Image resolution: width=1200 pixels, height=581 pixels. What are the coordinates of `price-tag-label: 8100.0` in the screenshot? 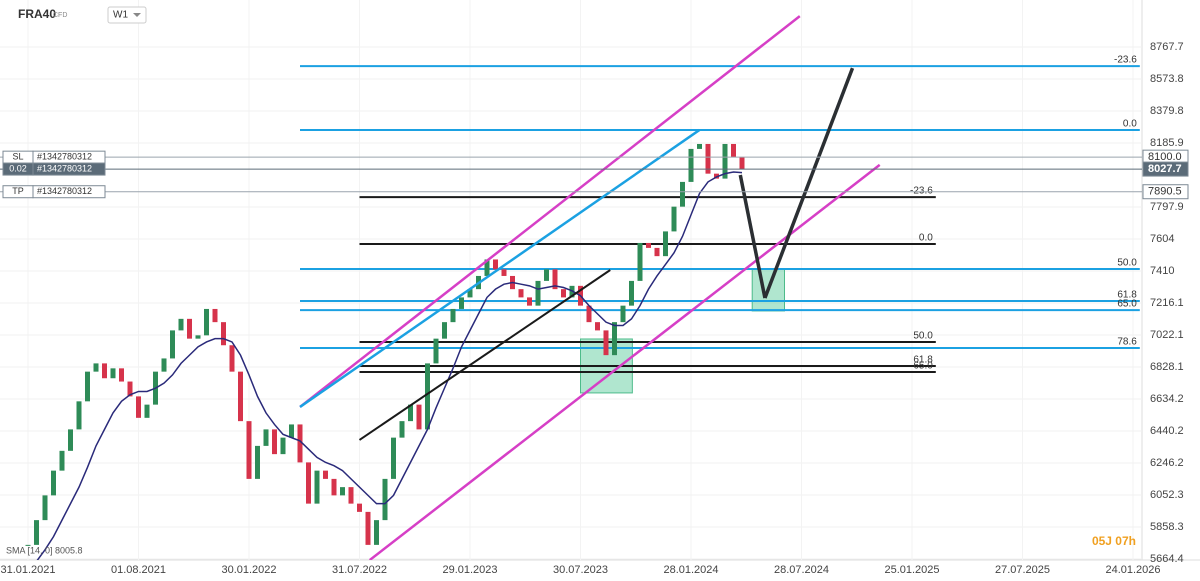 It's located at (1165, 157).